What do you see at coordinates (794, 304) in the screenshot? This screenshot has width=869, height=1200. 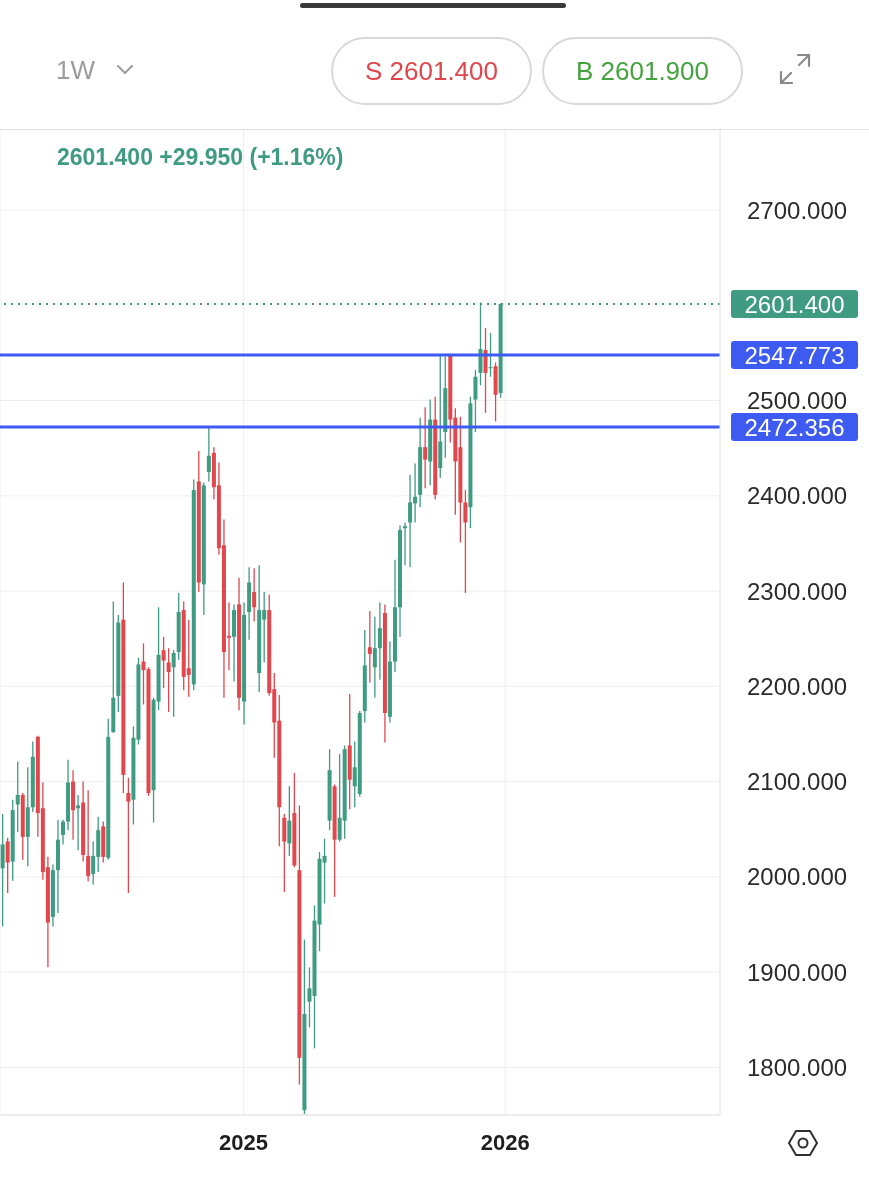 I see `ref-line-label: 2601.400` at bounding box center [794, 304].